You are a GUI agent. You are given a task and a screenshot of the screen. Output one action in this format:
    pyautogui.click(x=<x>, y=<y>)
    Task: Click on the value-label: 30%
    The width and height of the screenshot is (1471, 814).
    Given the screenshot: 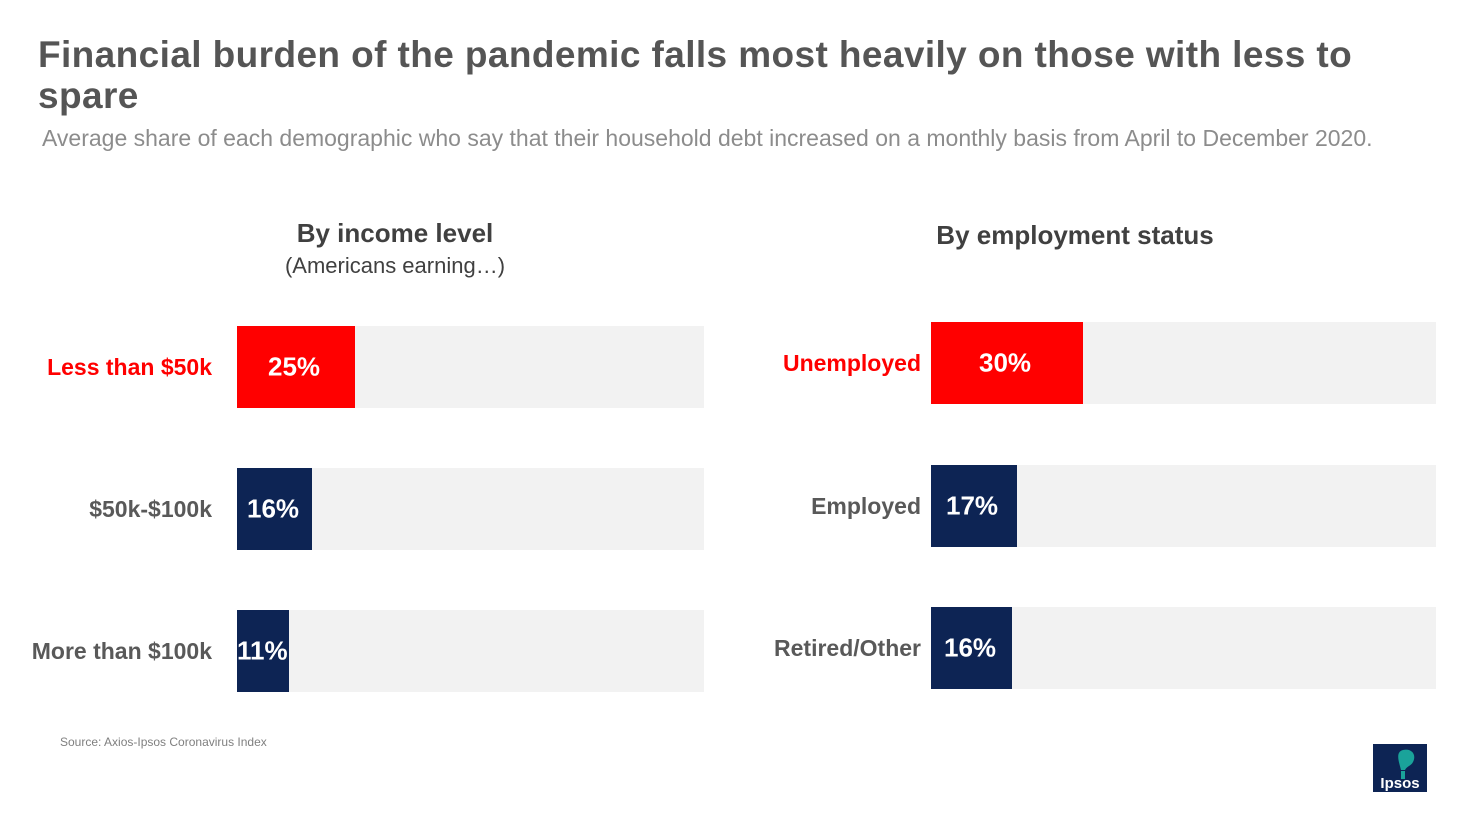 What is the action you would take?
    pyautogui.click(x=1005, y=362)
    